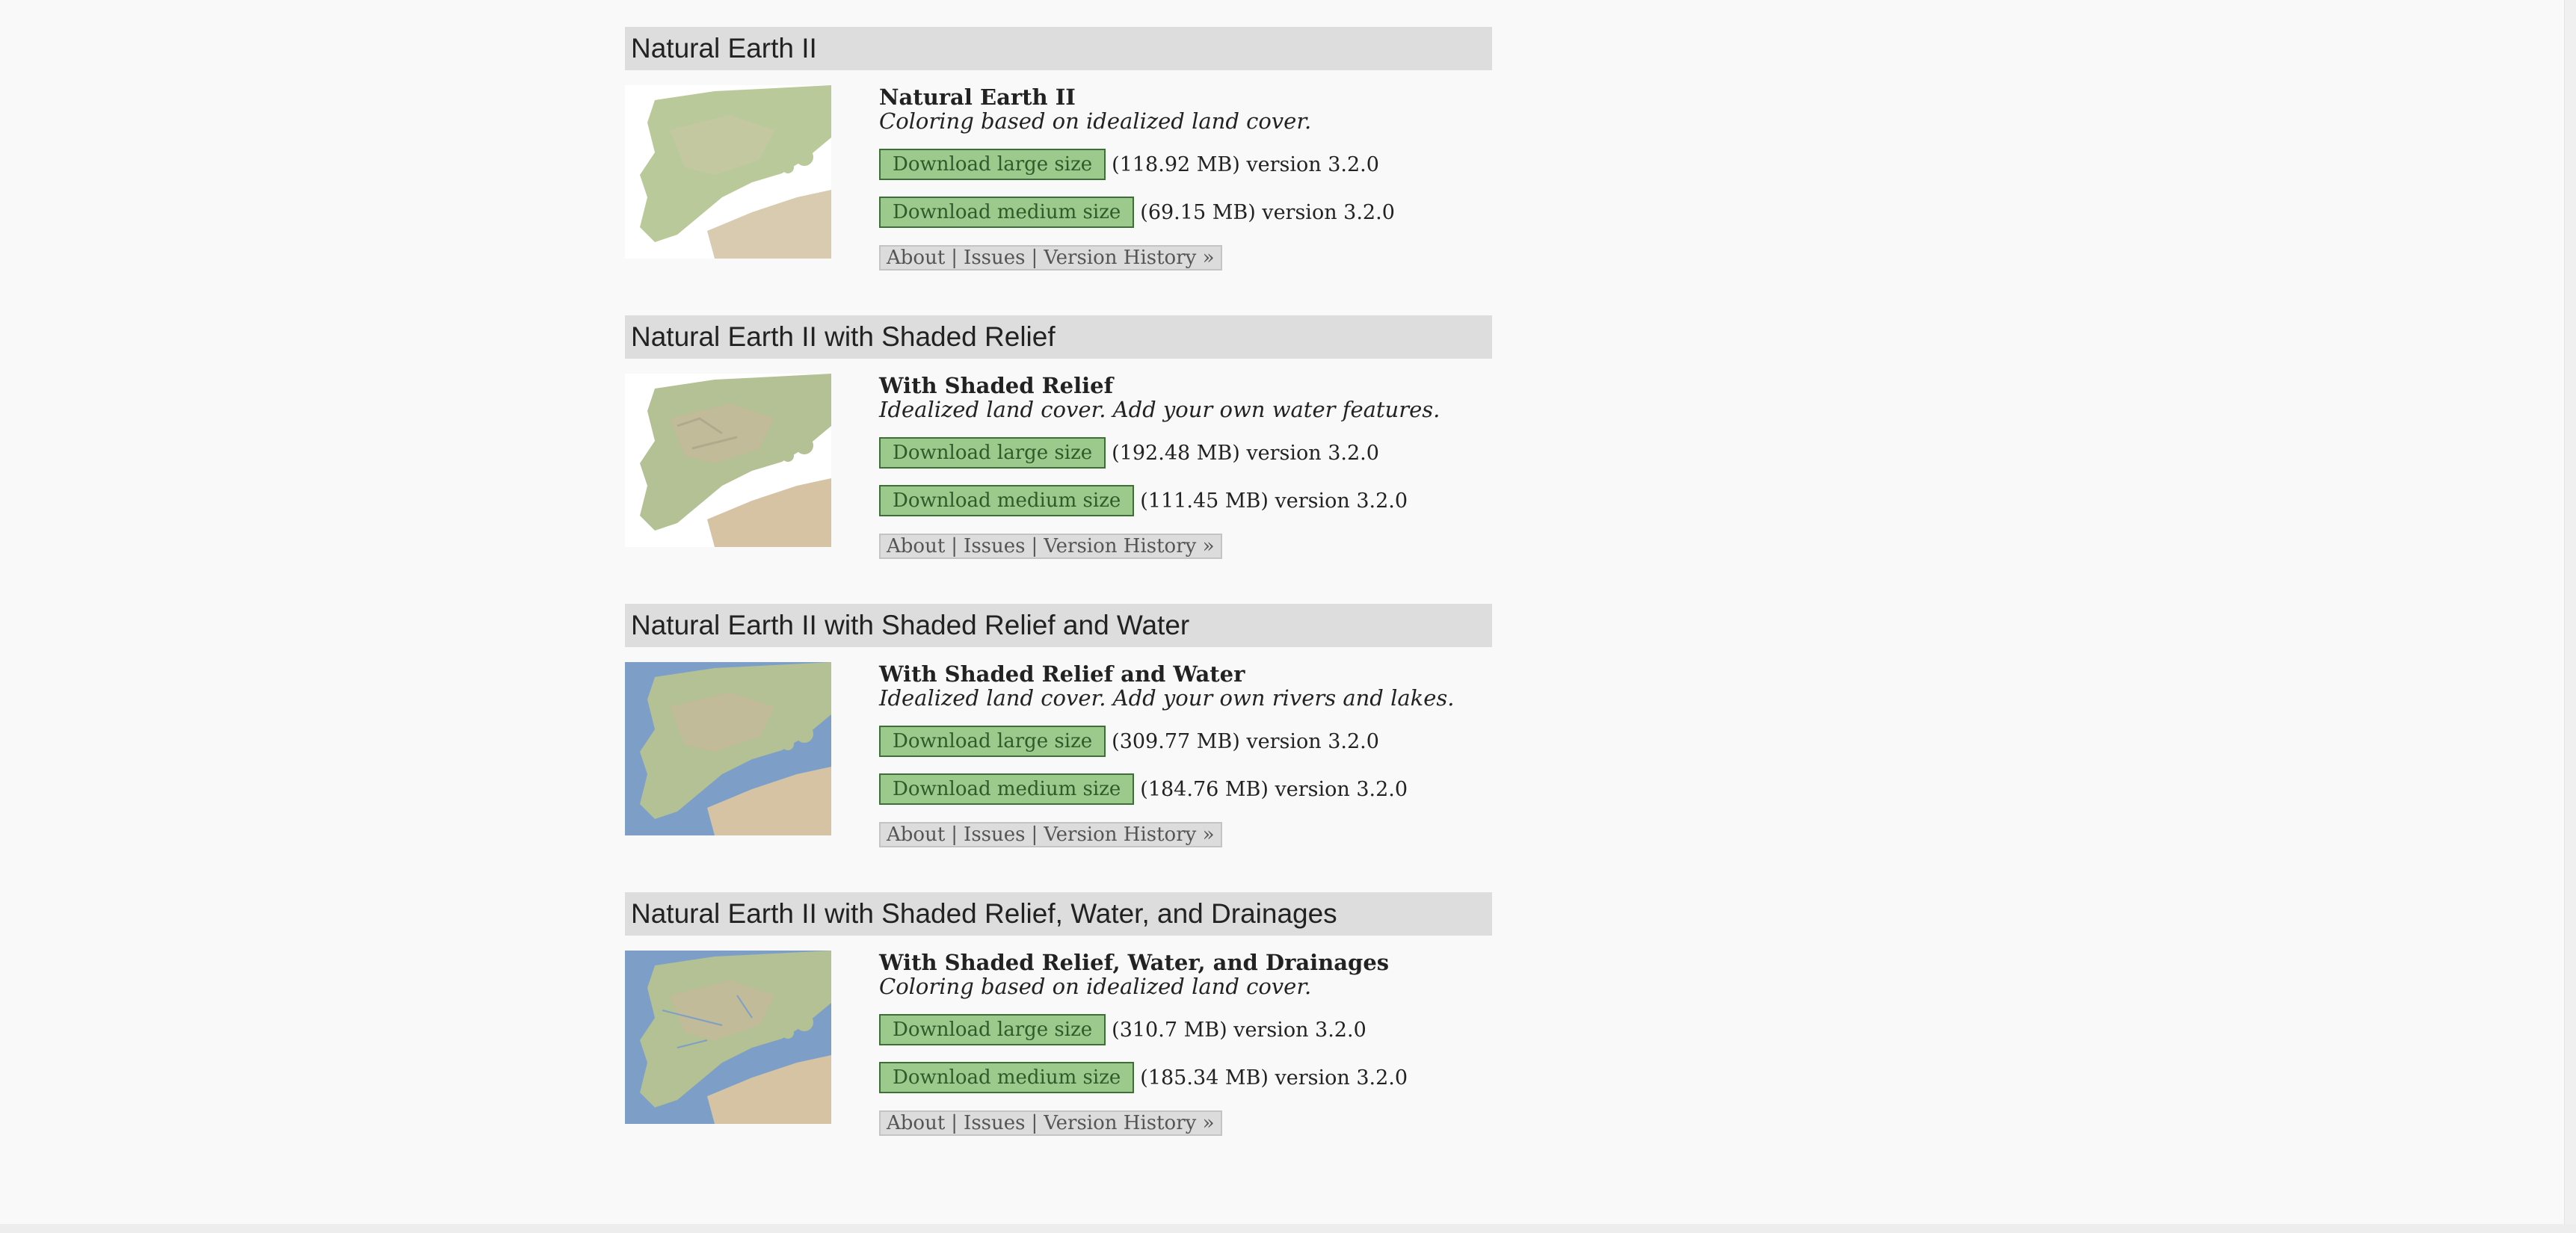 The height and width of the screenshot is (1233, 2576). What do you see at coordinates (1134, 962) in the screenshot?
I see `item-title: With Shaded Relief, Water, and Drainages` at bounding box center [1134, 962].